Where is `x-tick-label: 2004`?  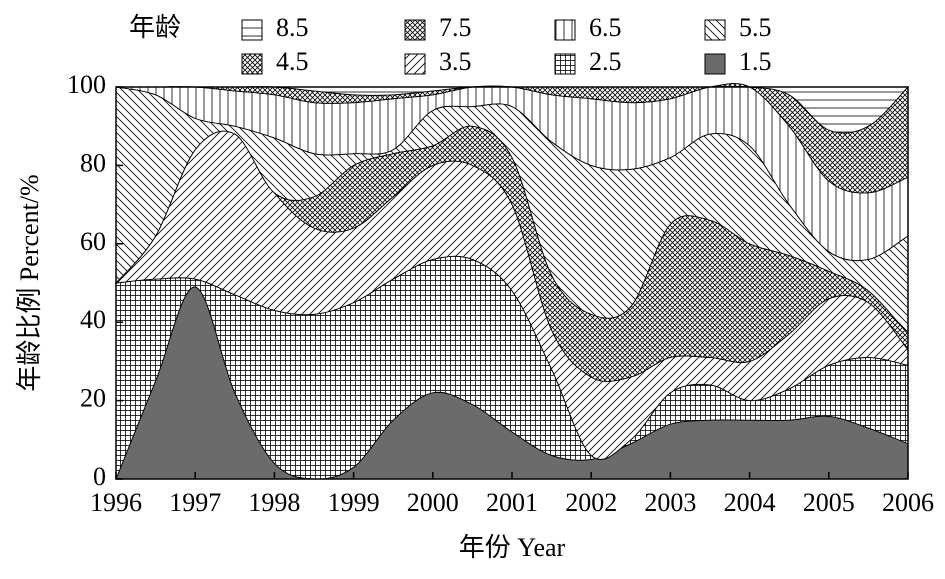 x-tick-label: 2004 is located at coordinates (750, 502).